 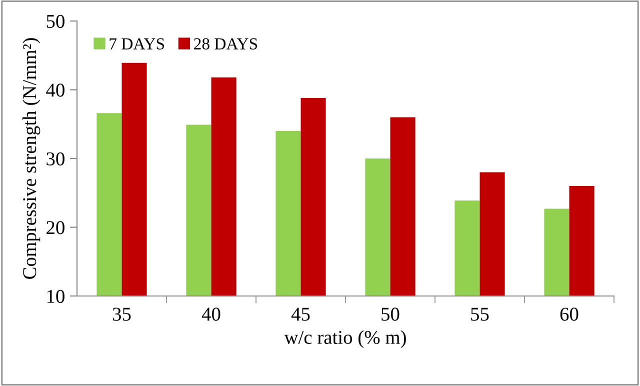 I want to click on x-axis-title: w/c ratio (% m), so click(x=345, y=339).